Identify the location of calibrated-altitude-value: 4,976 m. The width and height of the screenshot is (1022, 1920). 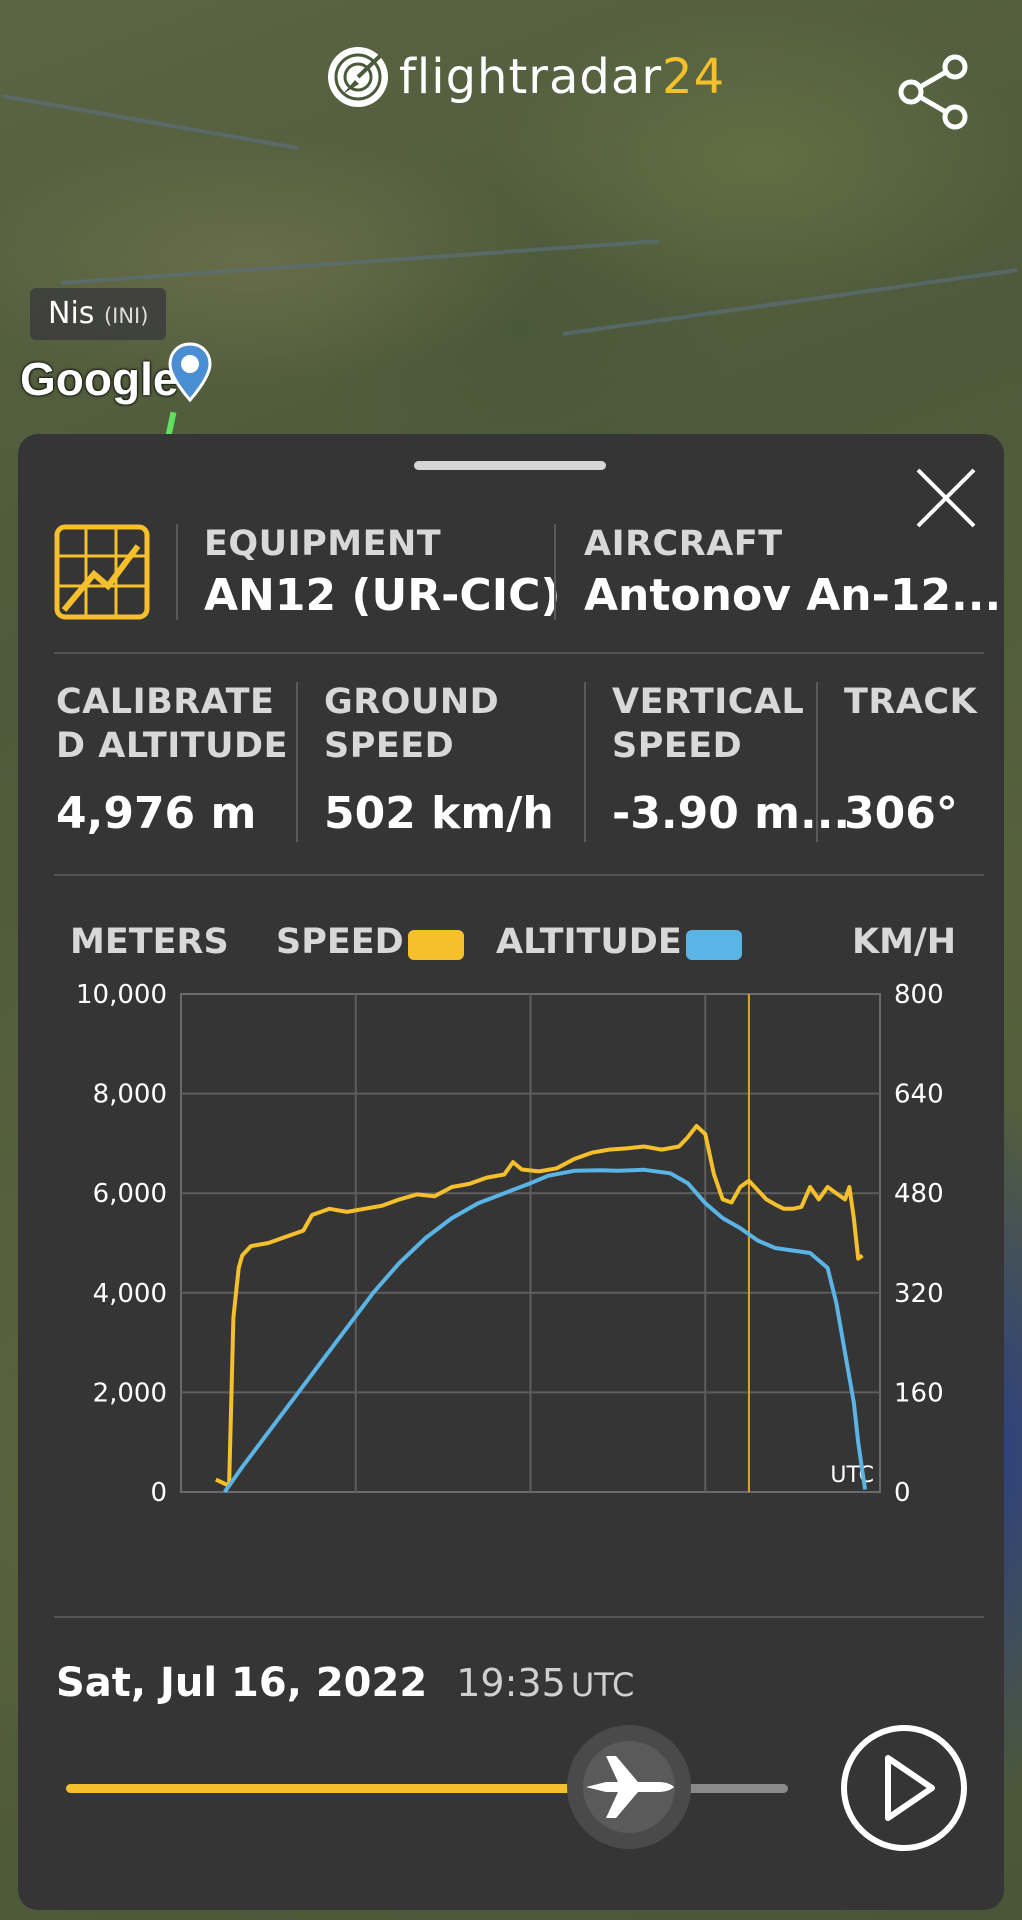
(156, 813).